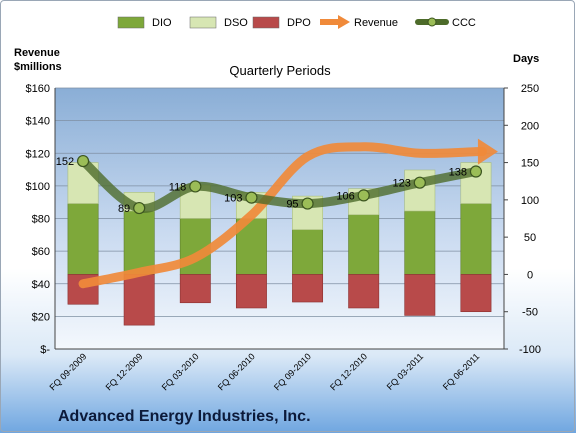 The image size is (576, 433). I want to click on ccc-data-label: 123, so click(401, 184).